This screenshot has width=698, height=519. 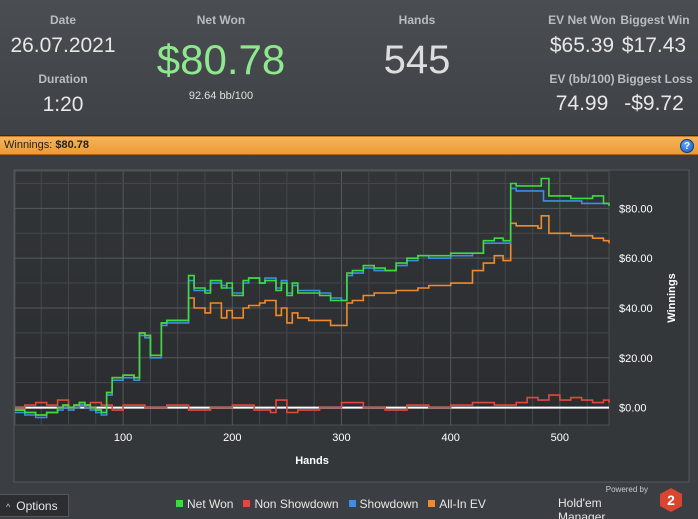 I want to click on duration-value: 1:20, so click(x=63, y=104).